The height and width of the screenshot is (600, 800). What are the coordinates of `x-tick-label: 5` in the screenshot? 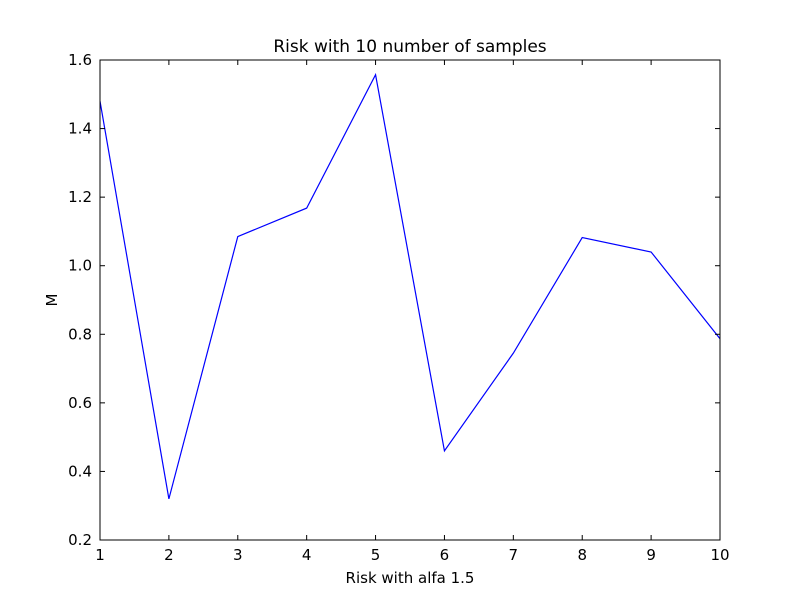 It's located at (376, 555).